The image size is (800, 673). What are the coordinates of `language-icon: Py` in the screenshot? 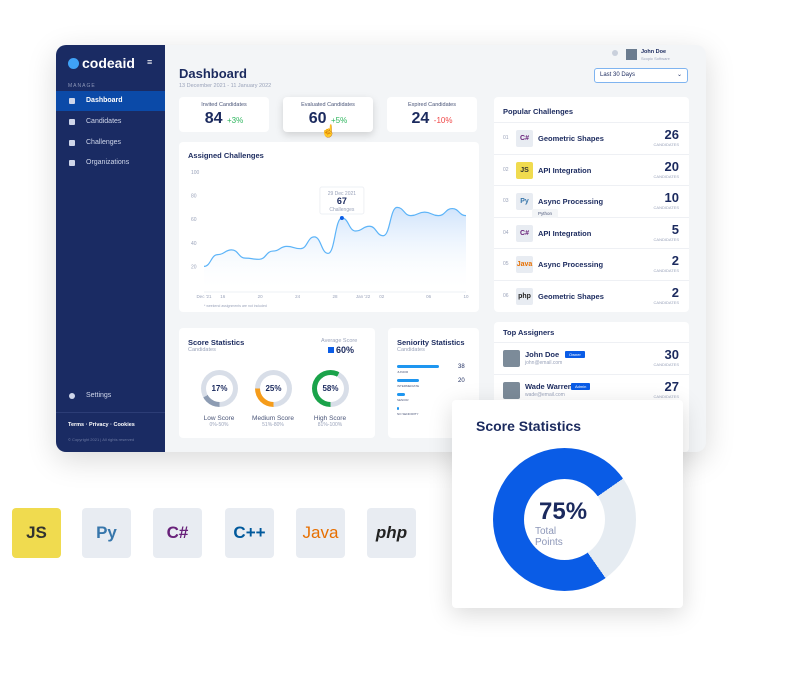 It's located at (524, 201).